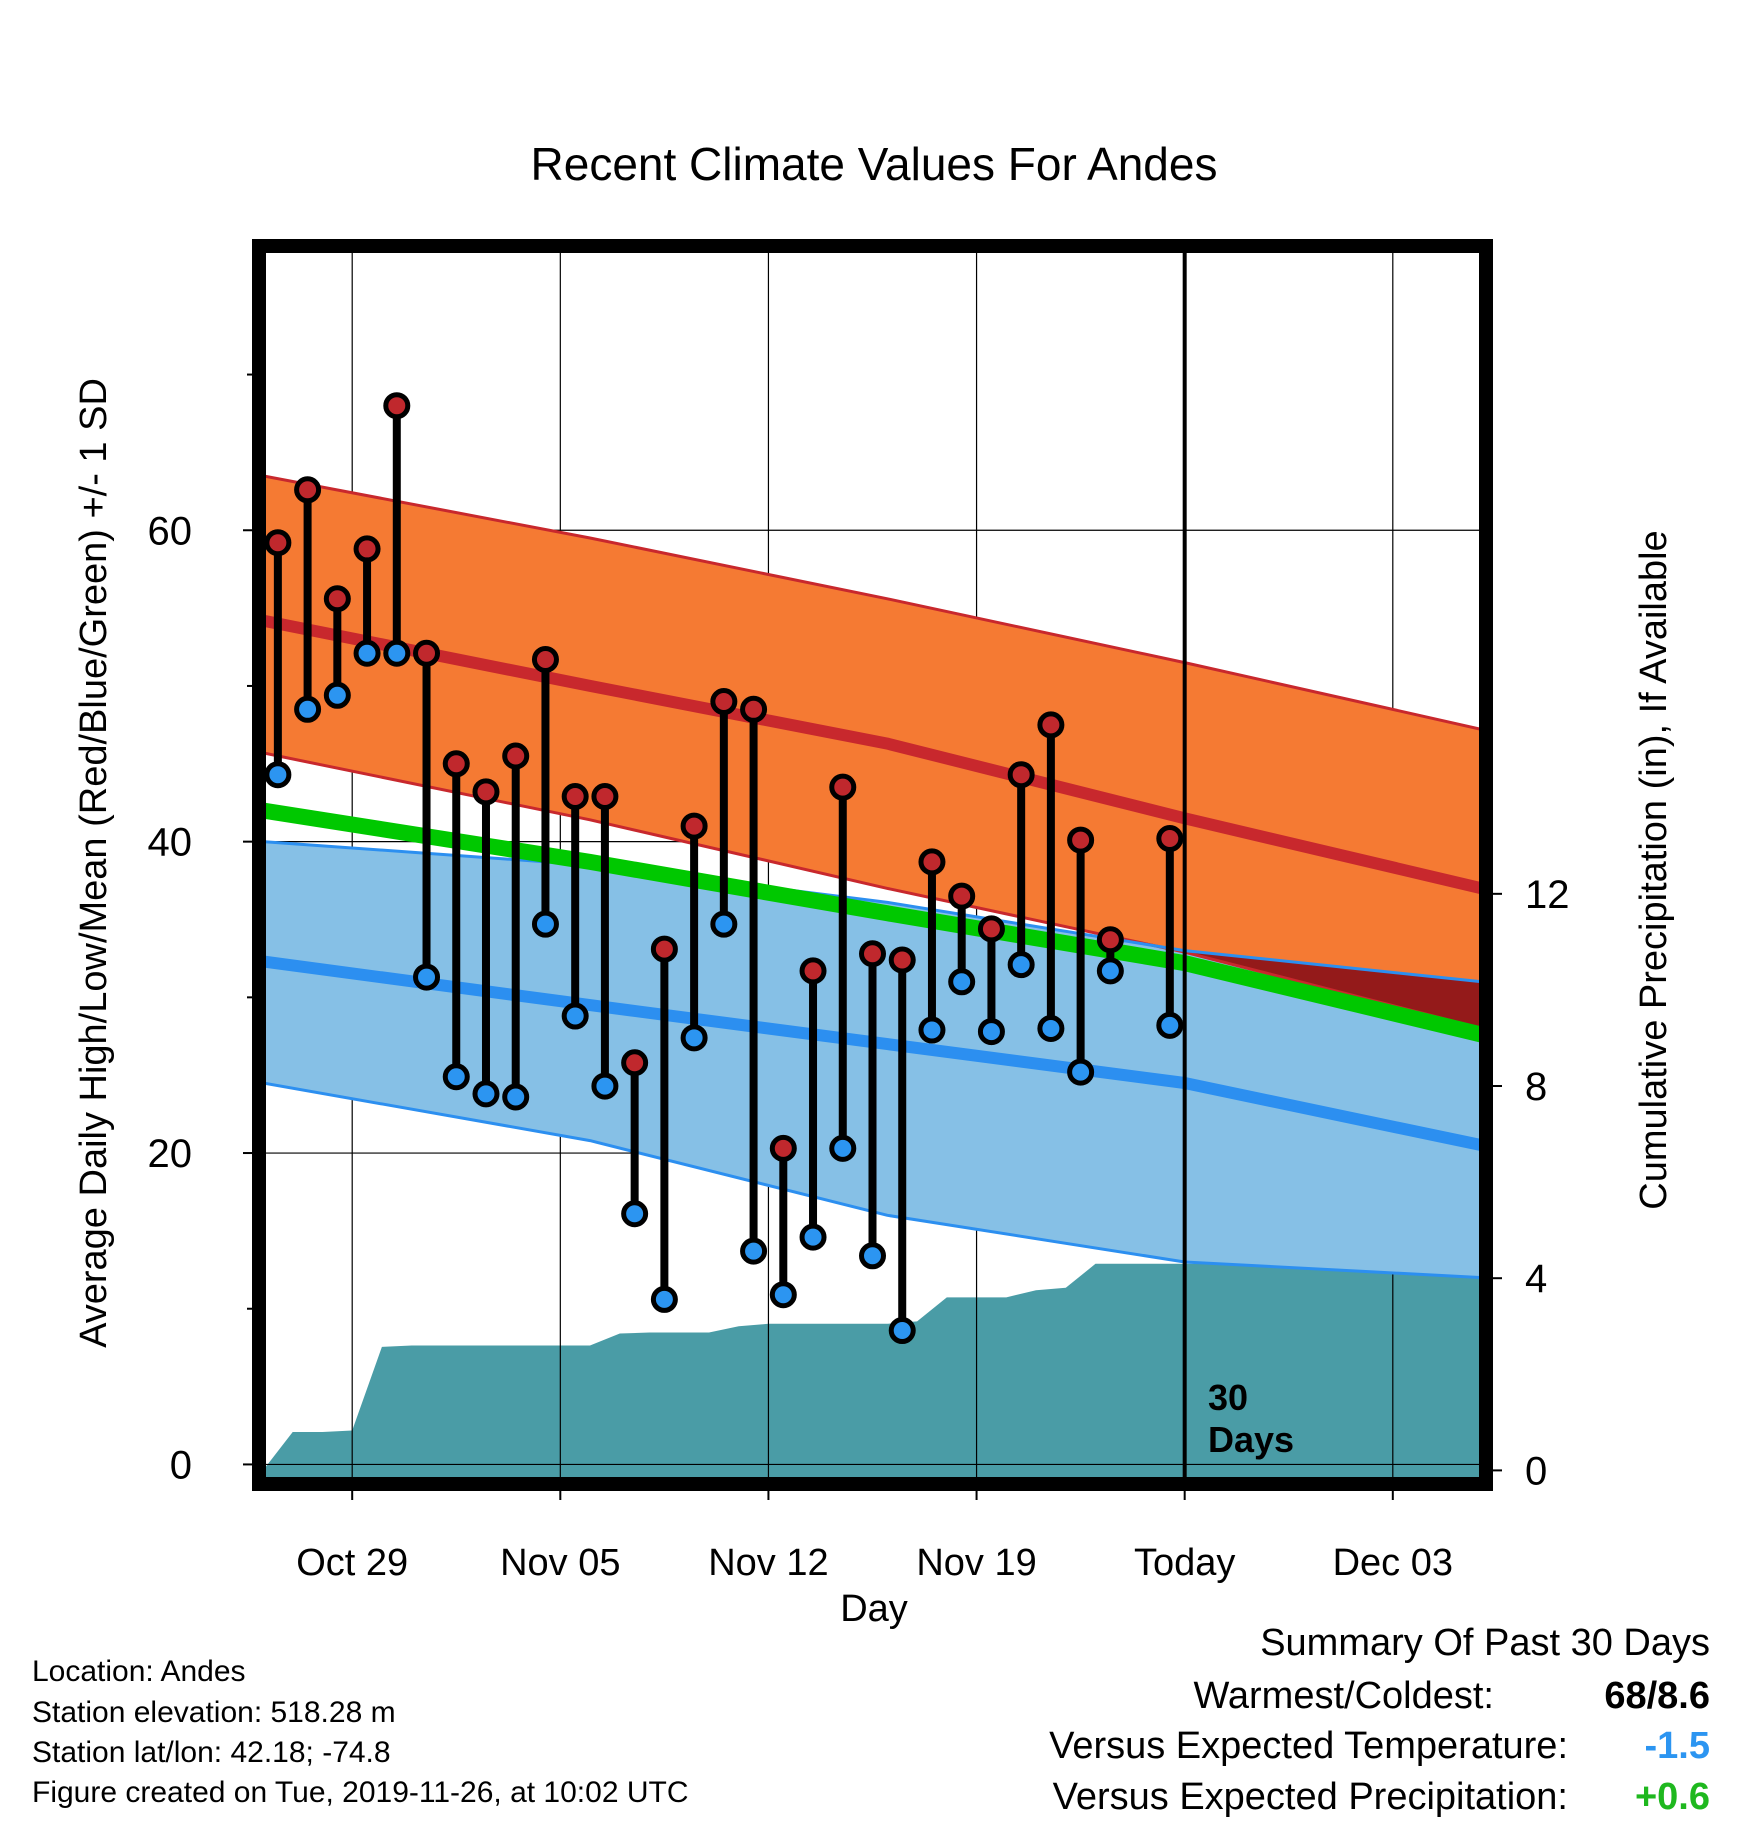 Image resolution: width=1748 pixels, height=1828 pixels. Describe the element at coordinates (1310, 1797) in the screenshot. I see `summary-precip-label: Versus Expected Precipitation:` at that location.